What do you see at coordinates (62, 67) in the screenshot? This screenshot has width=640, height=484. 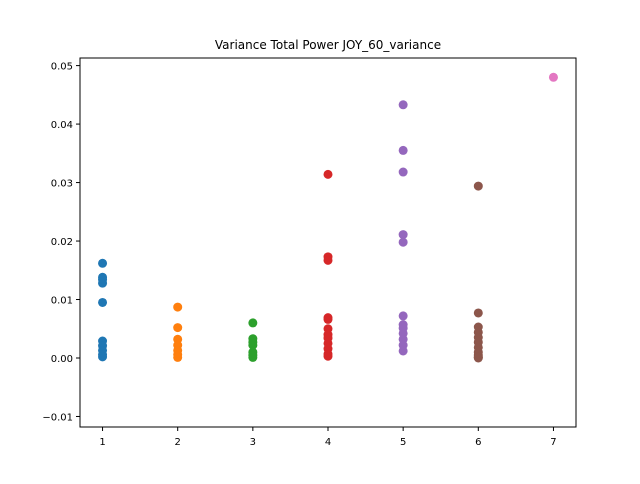 I see `y-tick-label: 0.05` at bounding box center [62, 67].